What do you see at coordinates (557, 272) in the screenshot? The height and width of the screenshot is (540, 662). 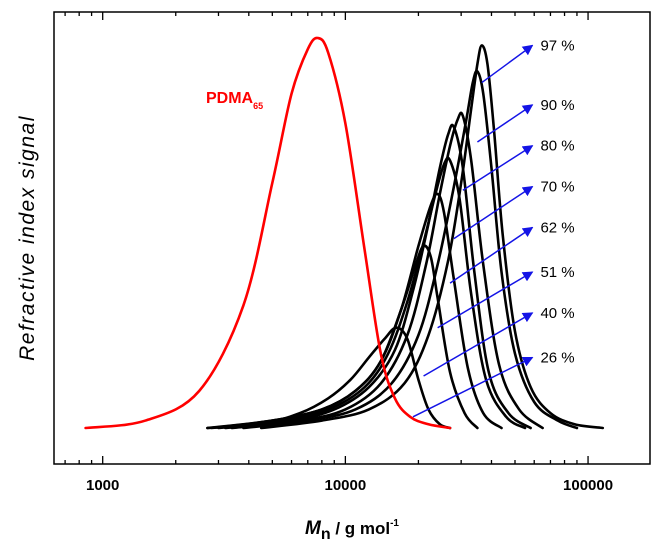 I see `conversion-label-51: 51 %` at bounding box center [557, 272].